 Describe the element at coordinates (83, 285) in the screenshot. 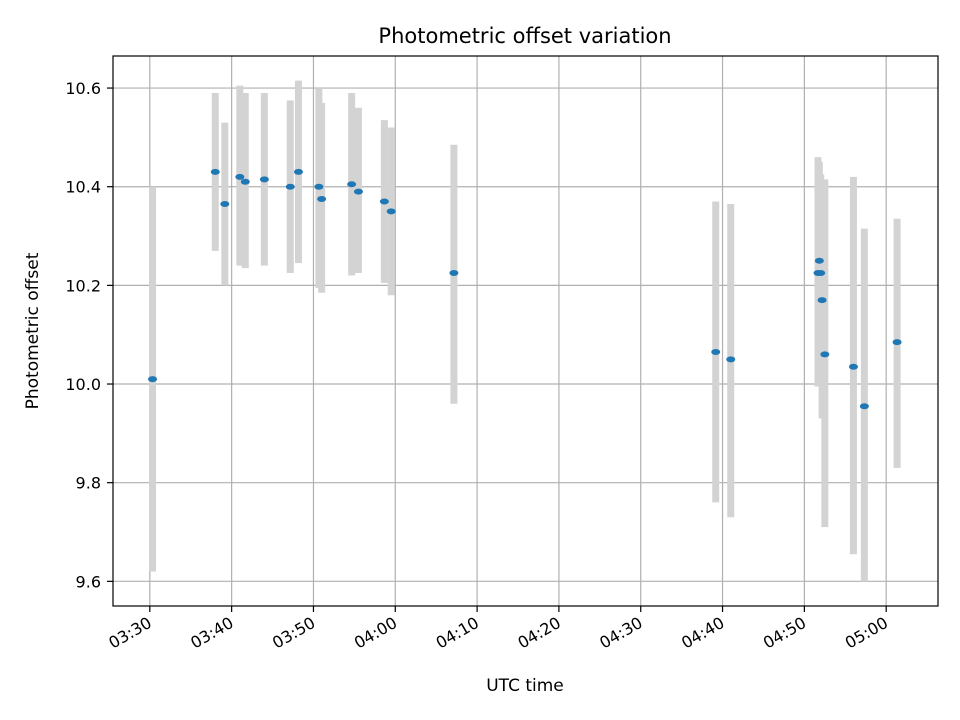

I see `y-tick-label: 10.2` at that location.